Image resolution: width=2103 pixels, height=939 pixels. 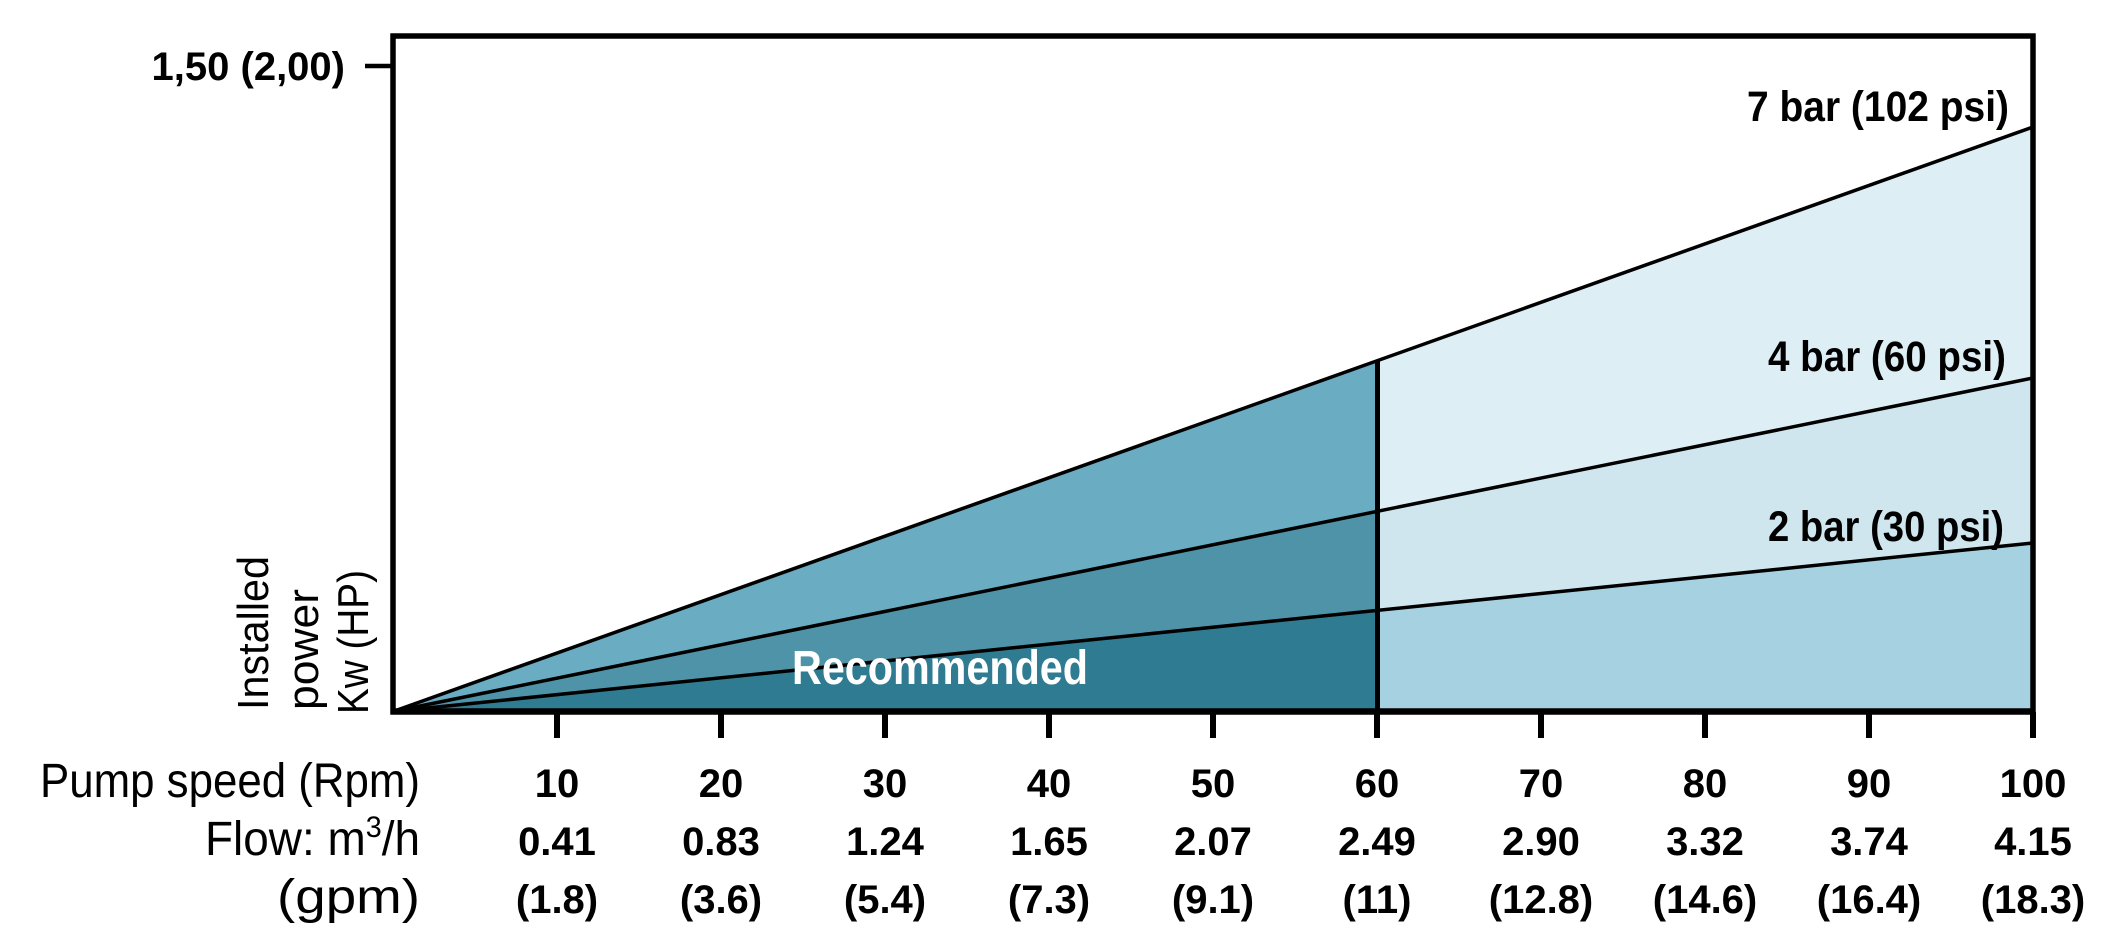 What do you see at coordinates (1705, 784) in the screenshot?
I see `svg-text: 80` at bounding box center [1705, 784].